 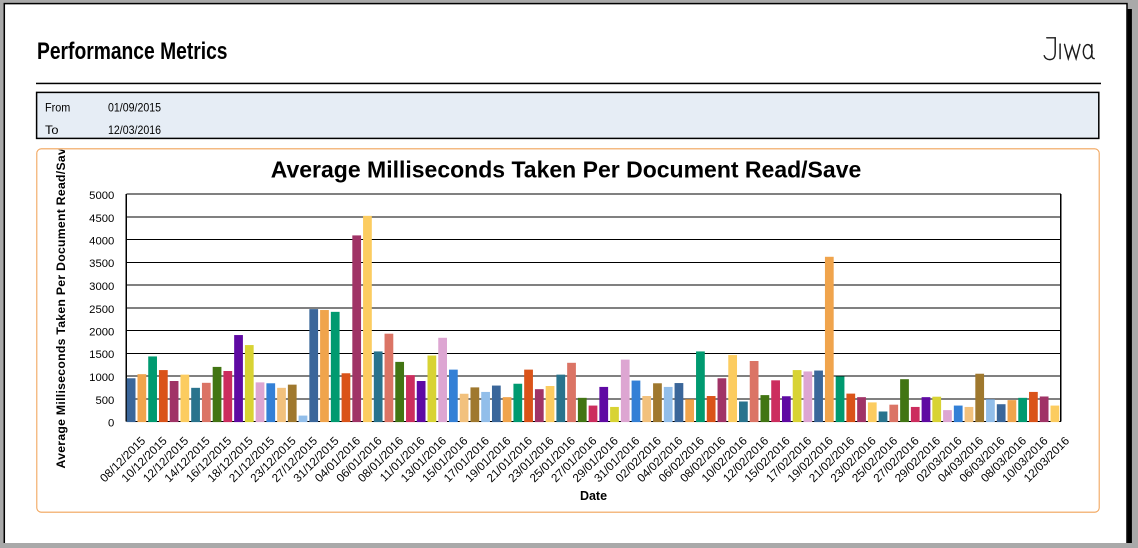 I want to click on svg-text: 1000, so click(x=101, y=378).